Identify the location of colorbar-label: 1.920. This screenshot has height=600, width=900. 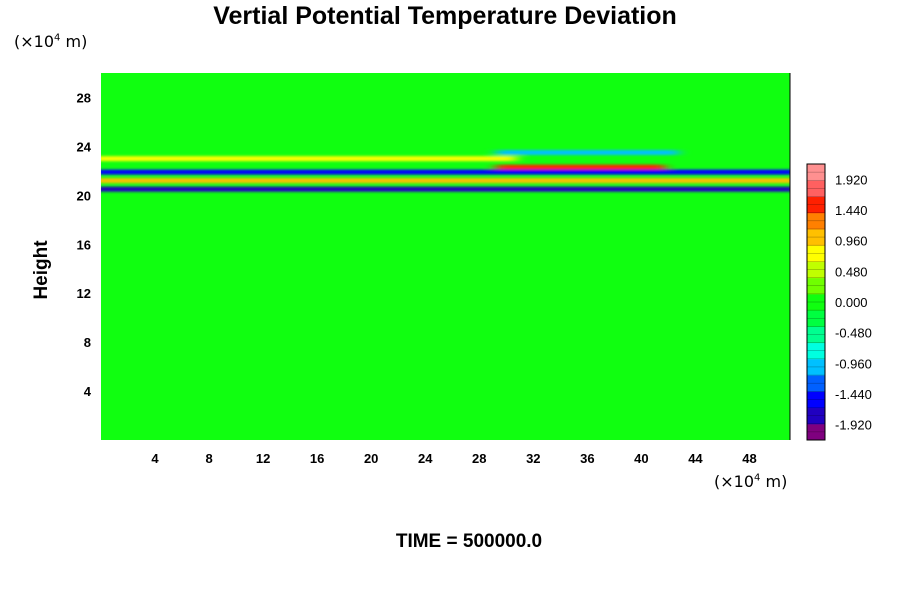
(851, 179).